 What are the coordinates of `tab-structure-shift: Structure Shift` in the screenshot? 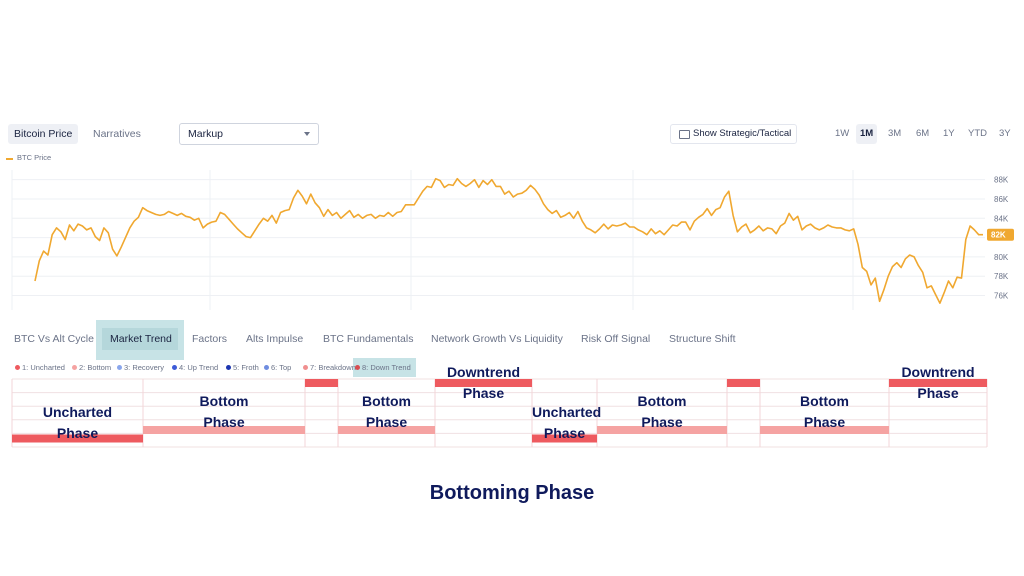 It's located at (702, 339).